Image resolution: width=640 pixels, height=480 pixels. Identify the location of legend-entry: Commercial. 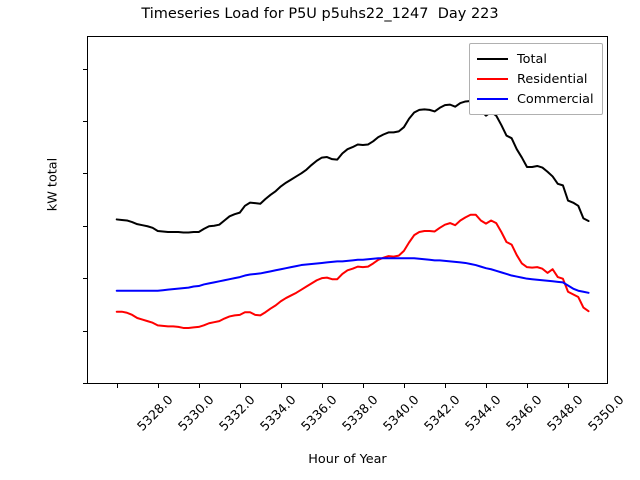
(535, 99).